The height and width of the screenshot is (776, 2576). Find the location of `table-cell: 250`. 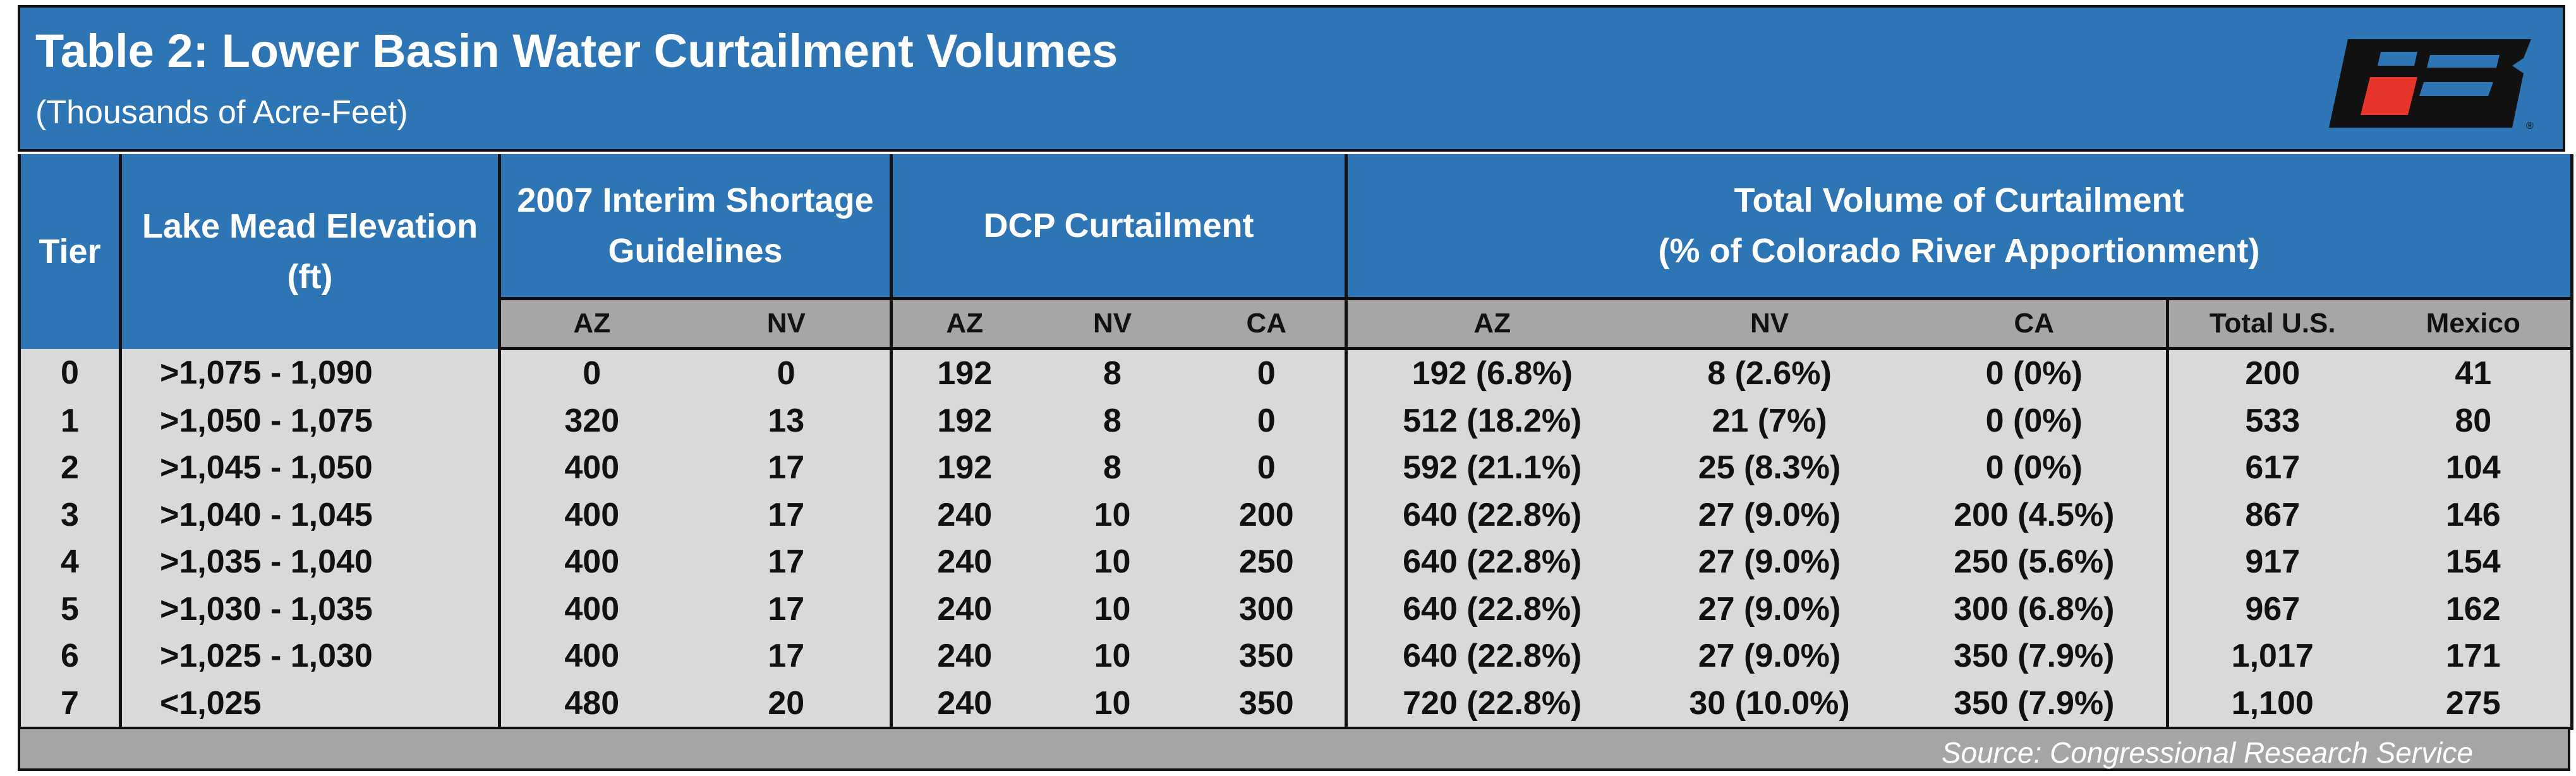

table-cell: 250 is located at coordinates (1267, 562).